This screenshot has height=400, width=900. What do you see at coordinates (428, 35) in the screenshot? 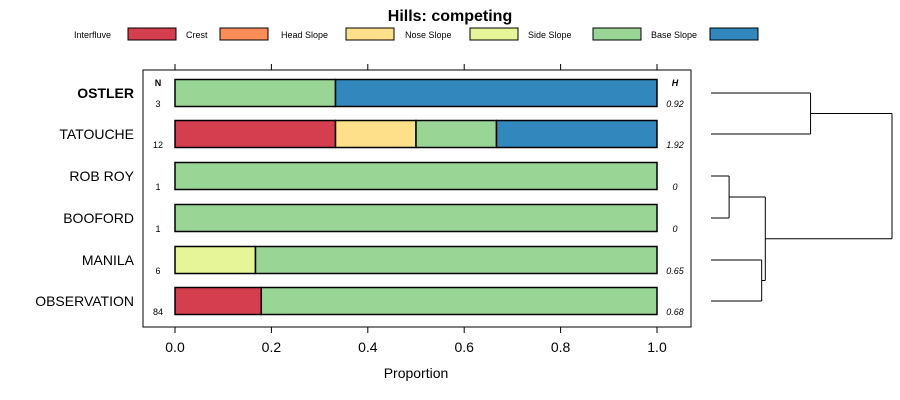
I see `legend-label-nose-slope: Nose Slope` at bounding box center [428, 35].